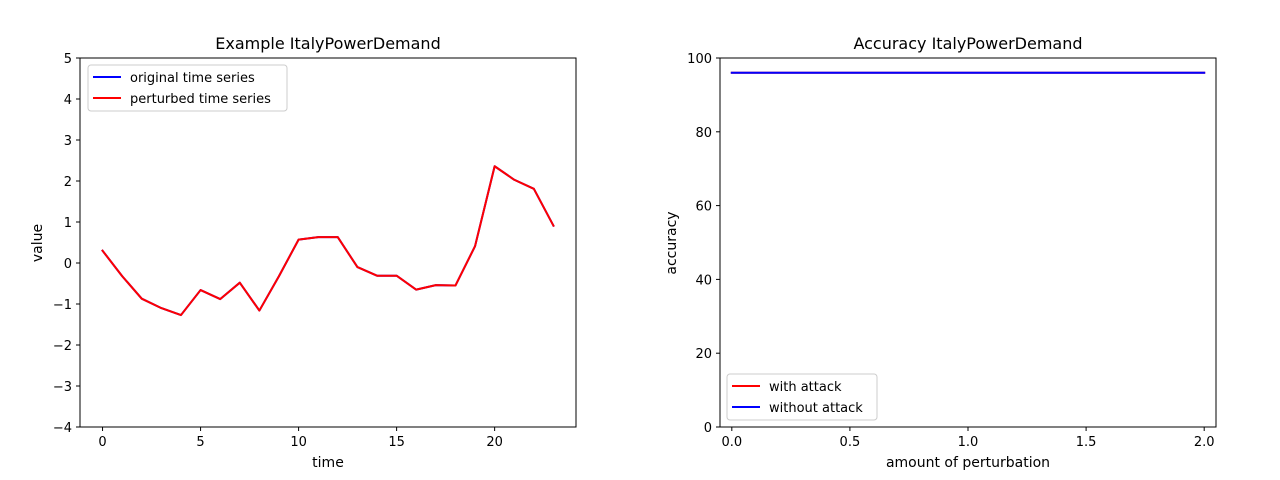 The width and height of the screenshot is (1280, 480). I want to click on y-tick-label: 4, so click(68, 100).